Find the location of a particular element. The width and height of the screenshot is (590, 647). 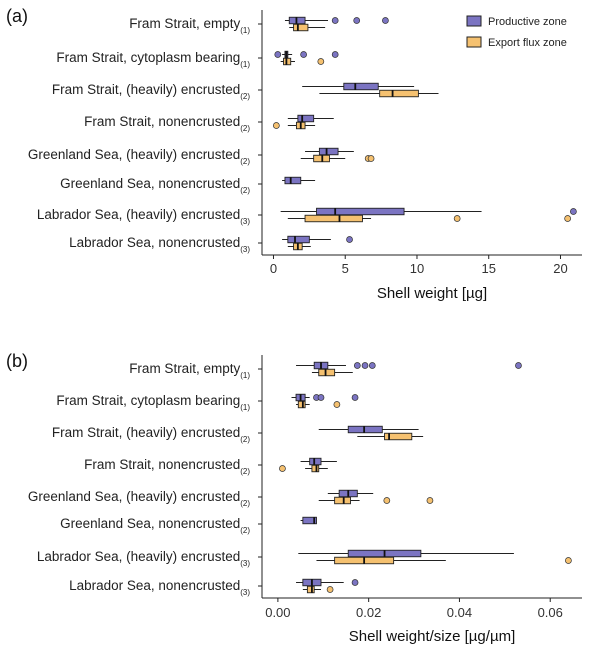

category-label: Fram Strait, empty(1) is located at coordinates (189, 25).